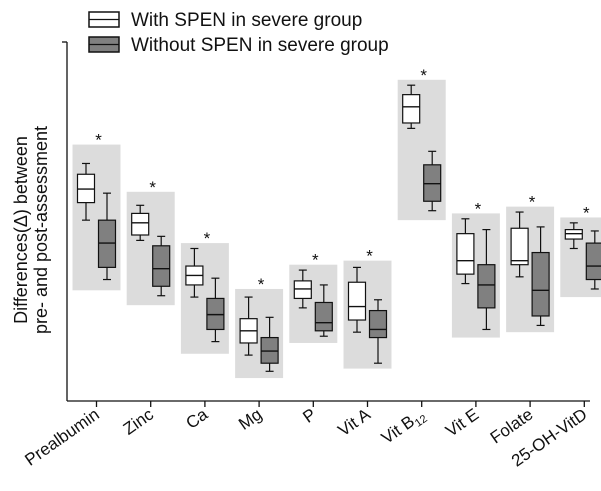 The width and height of the screenshot is (601, 491). I want to click on x-tick-label-zinc: Zinc, so click(139, 421).